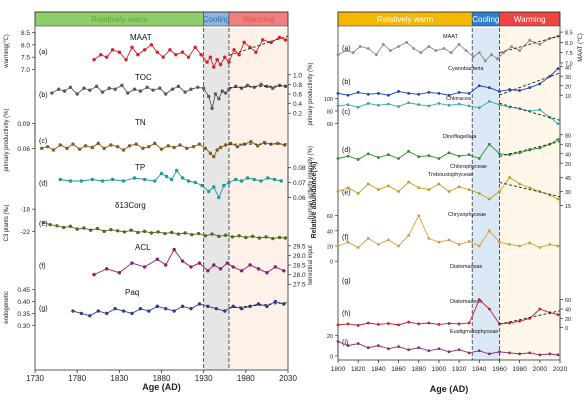  I want to click on y-tick-label: 28.5, so click(299, 266).